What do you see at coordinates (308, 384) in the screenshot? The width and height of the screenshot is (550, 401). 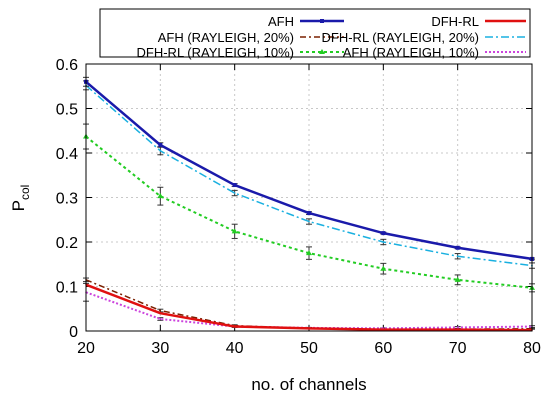 I see `x-axis-title: no. of channels` at bounding box center [308, 384].